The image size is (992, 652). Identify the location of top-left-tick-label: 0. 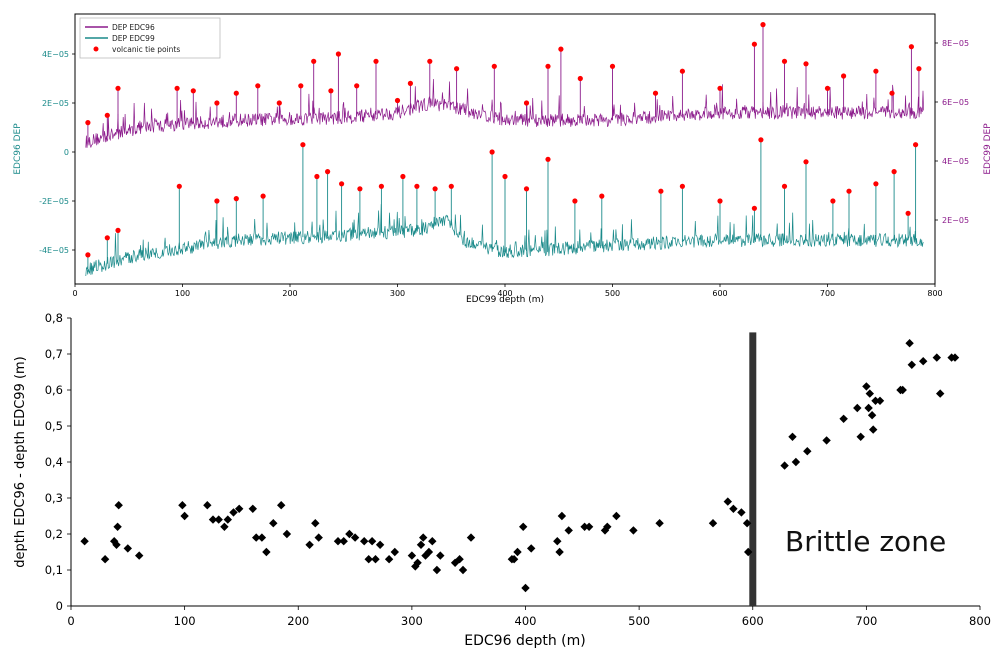
(66, 152).